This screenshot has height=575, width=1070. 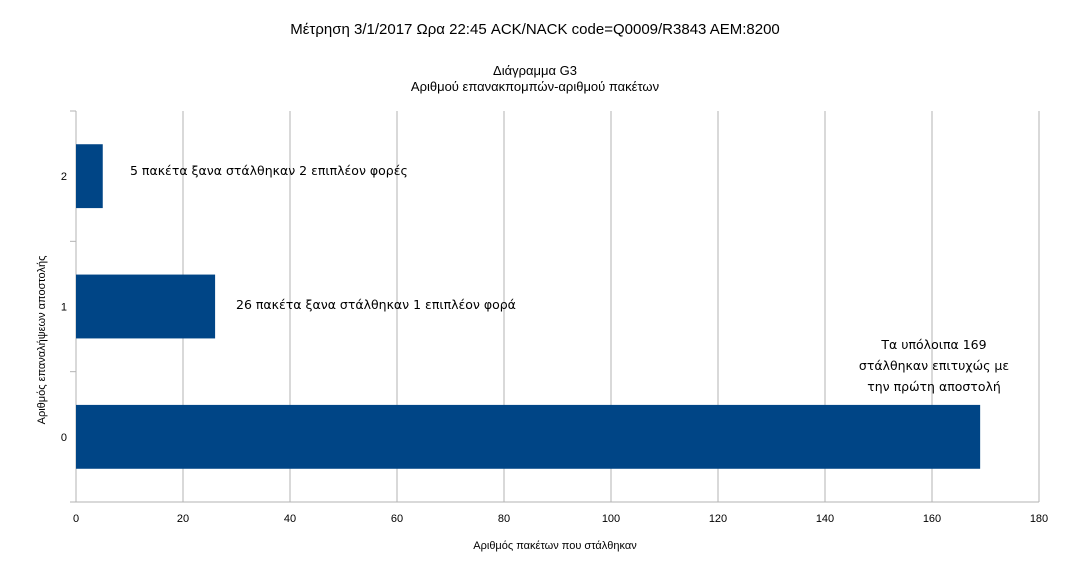 What do you see at coordinates (535, 86) in the screenshot?
I see `chart-subtitle-line-2: Αριθμού επανακπομπών-αριθμού πακέτων` at bounding box center [535, 86].